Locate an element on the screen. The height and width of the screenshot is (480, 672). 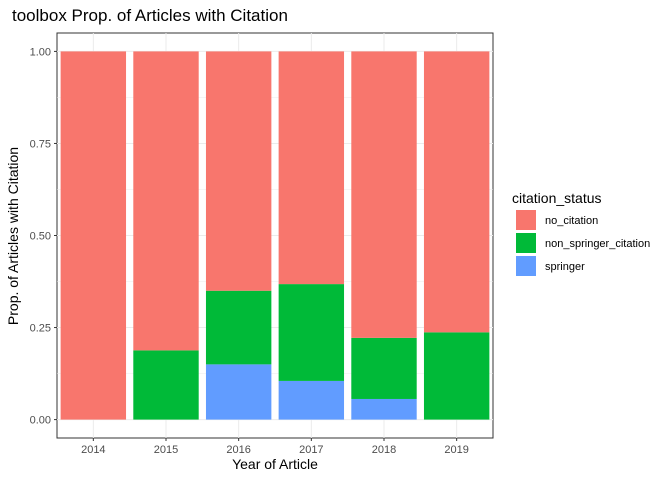
bar-non_springer_citation-2016 is located at coordinates (238, 327).